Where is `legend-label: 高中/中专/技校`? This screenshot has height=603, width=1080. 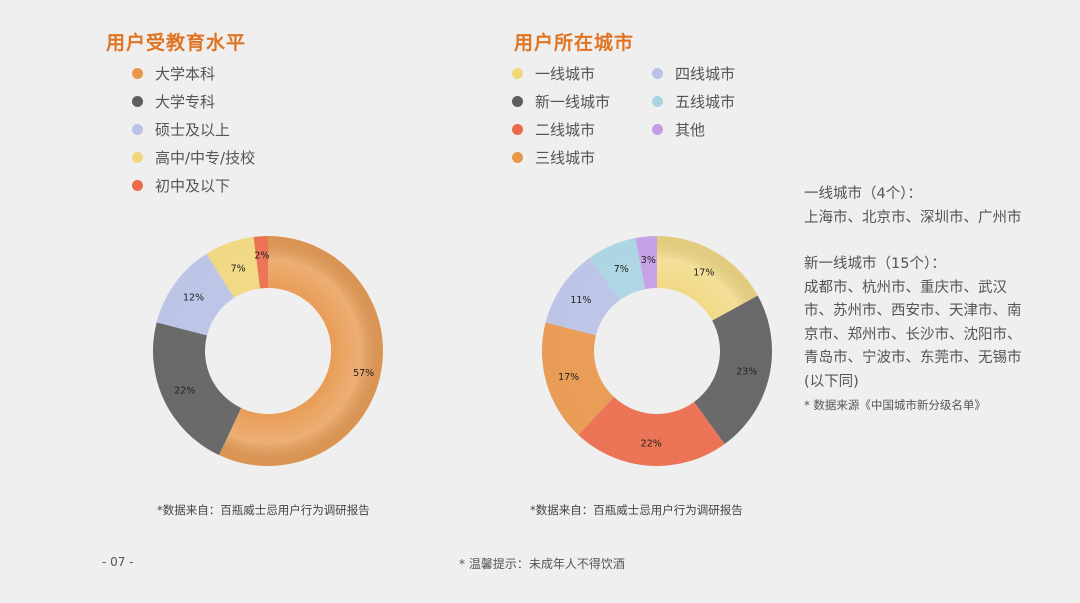
legend-label: 高中/中专/技校 is located at coordinates (205, 157).